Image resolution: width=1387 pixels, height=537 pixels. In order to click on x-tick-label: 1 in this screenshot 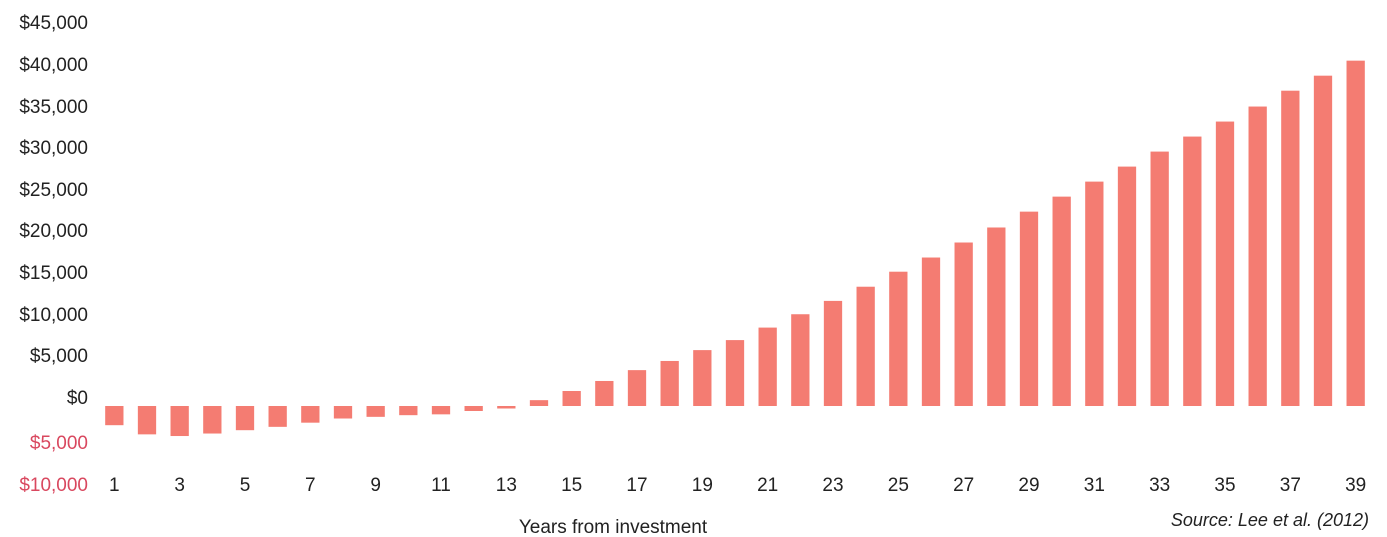, I will do `click(114, 485)`.